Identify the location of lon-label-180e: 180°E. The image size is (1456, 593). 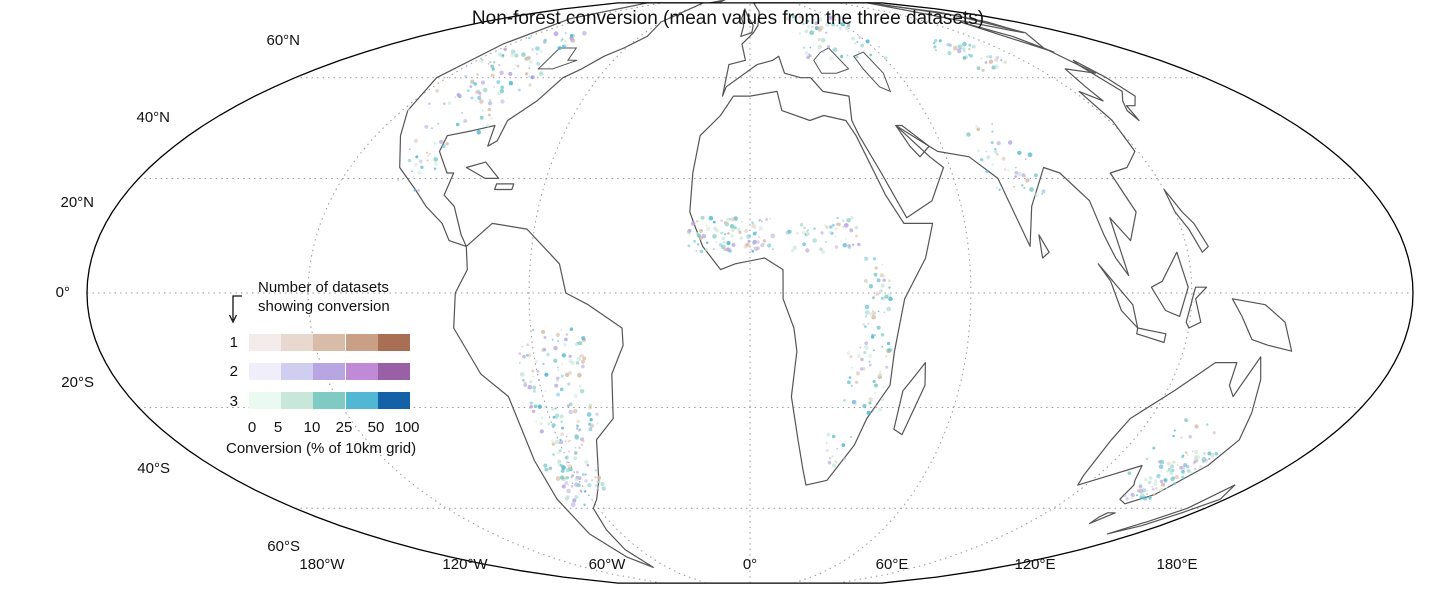
(1177, 564).